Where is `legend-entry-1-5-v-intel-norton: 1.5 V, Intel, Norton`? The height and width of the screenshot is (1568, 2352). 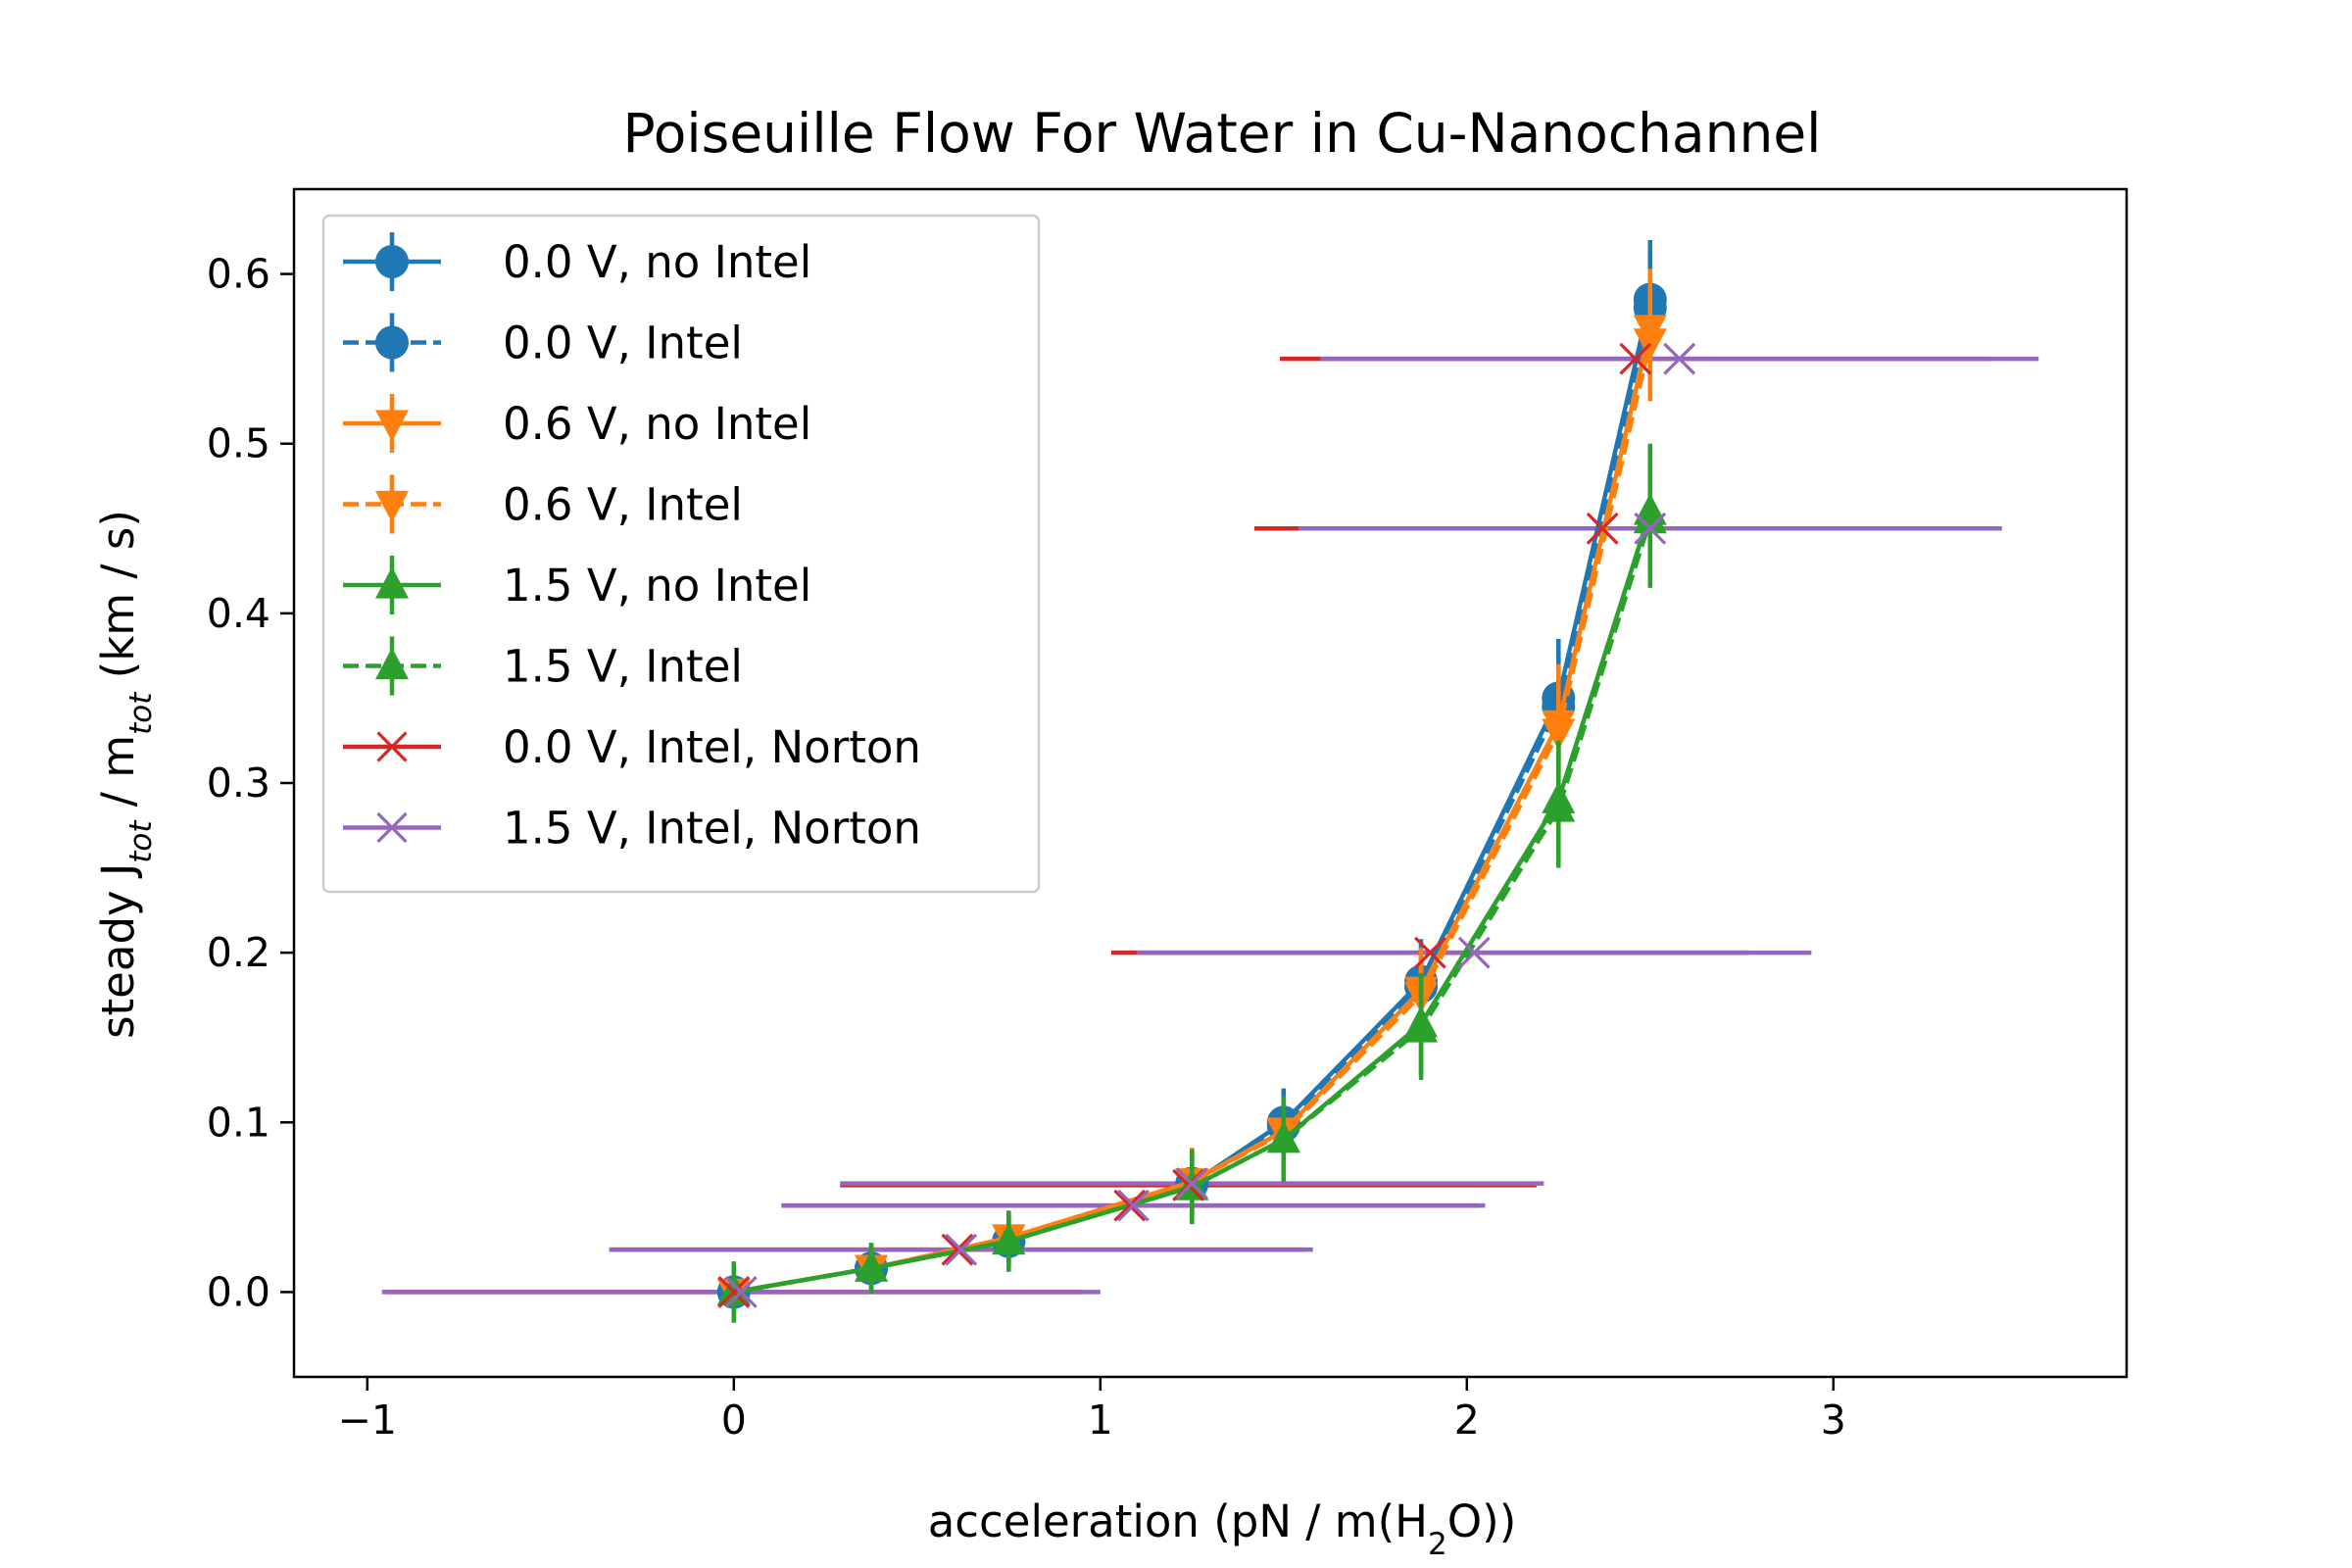 legend-entry-1-5-v-intel-norton: 1.5 V, Intel, Norton is located at coordinates (632, 829).